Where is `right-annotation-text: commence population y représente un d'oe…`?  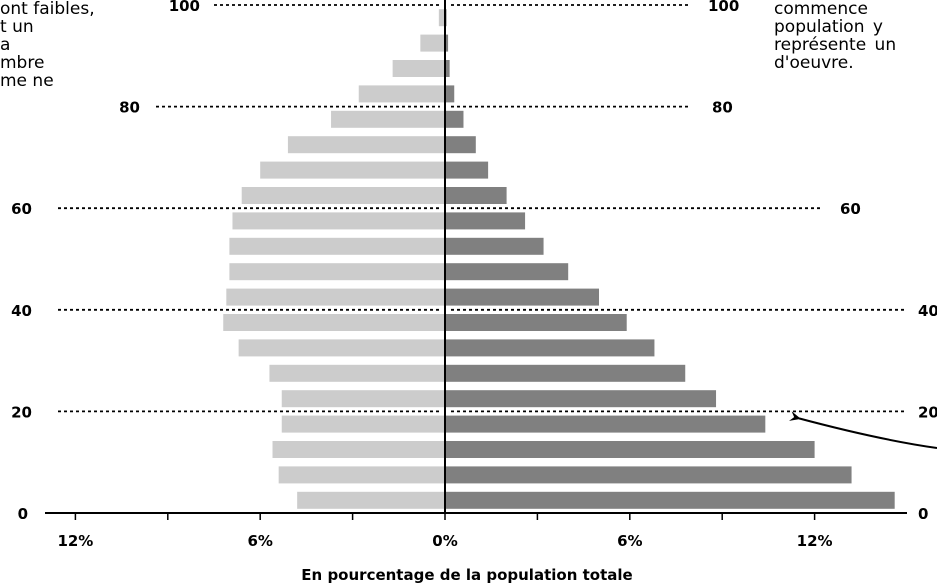
right-annotation-text: commence population y représente un d'oe… is located at coordinates (835, 36).